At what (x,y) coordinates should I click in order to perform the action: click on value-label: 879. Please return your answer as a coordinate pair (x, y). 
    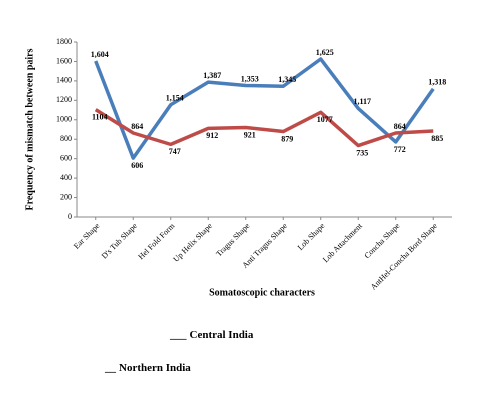
    Looking at the image, I should click on (287, 138).